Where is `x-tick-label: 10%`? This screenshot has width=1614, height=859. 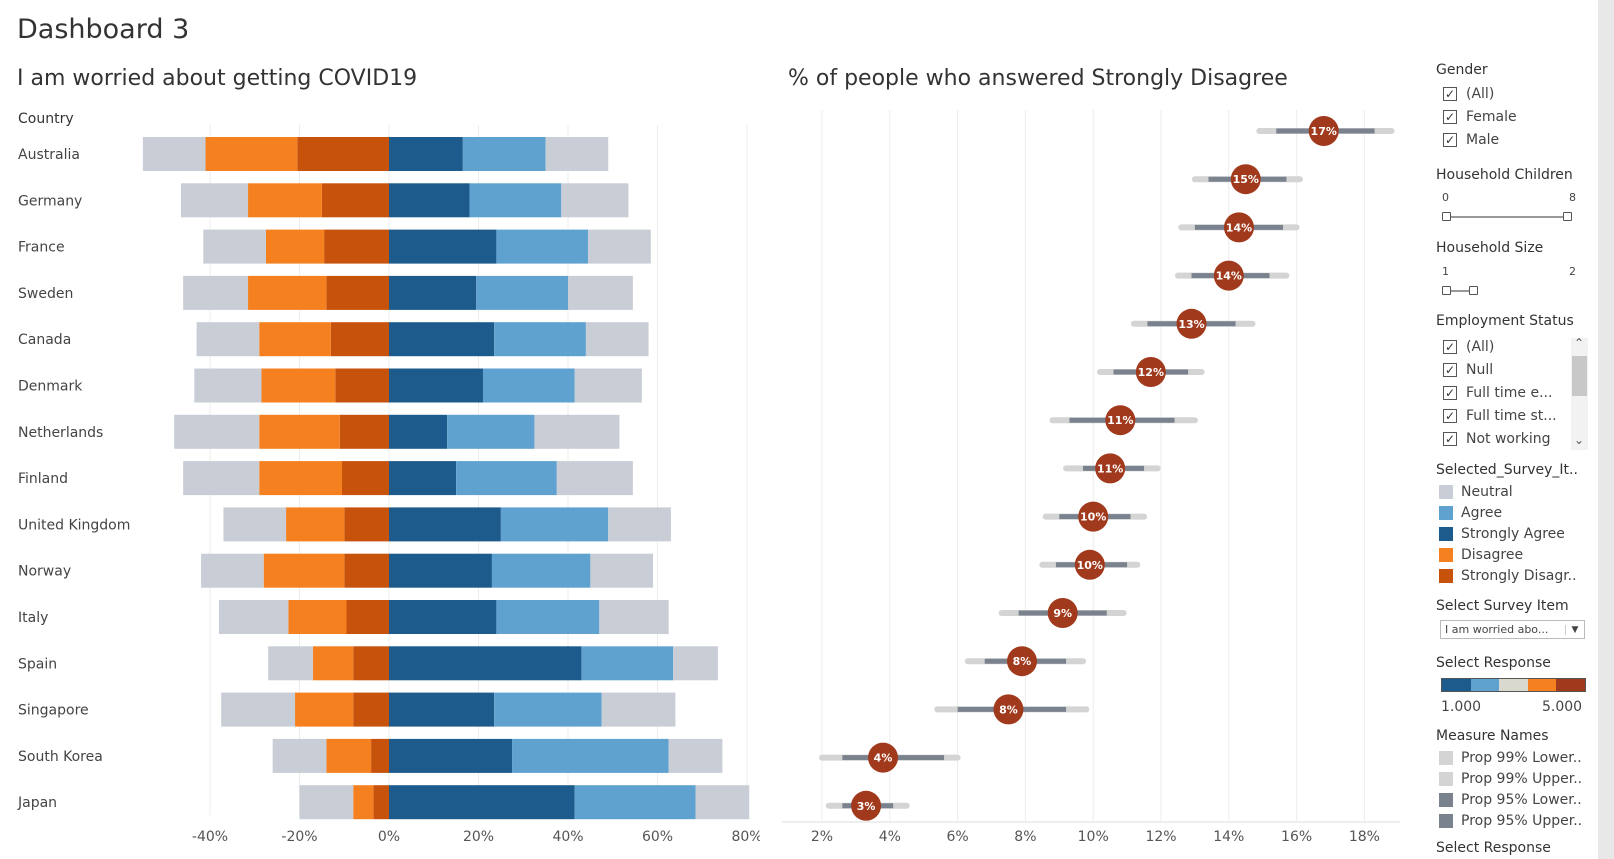
x-tick-label: 10% is located at coordinates (1093, 837).